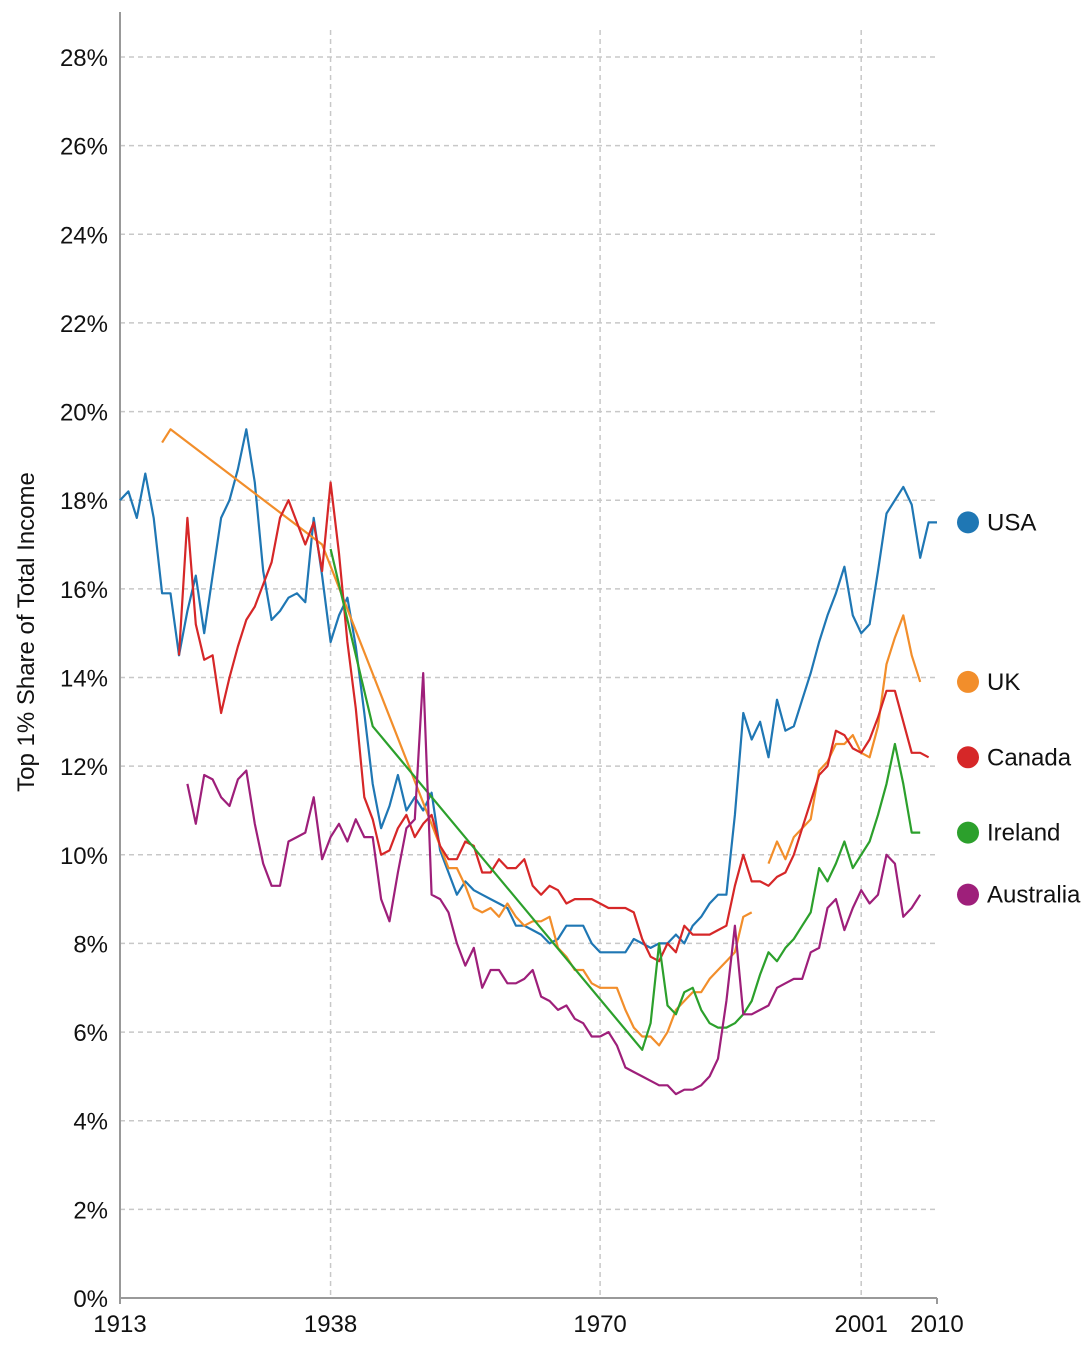  I want to click on legend-label: USA, so click(1011, 522).